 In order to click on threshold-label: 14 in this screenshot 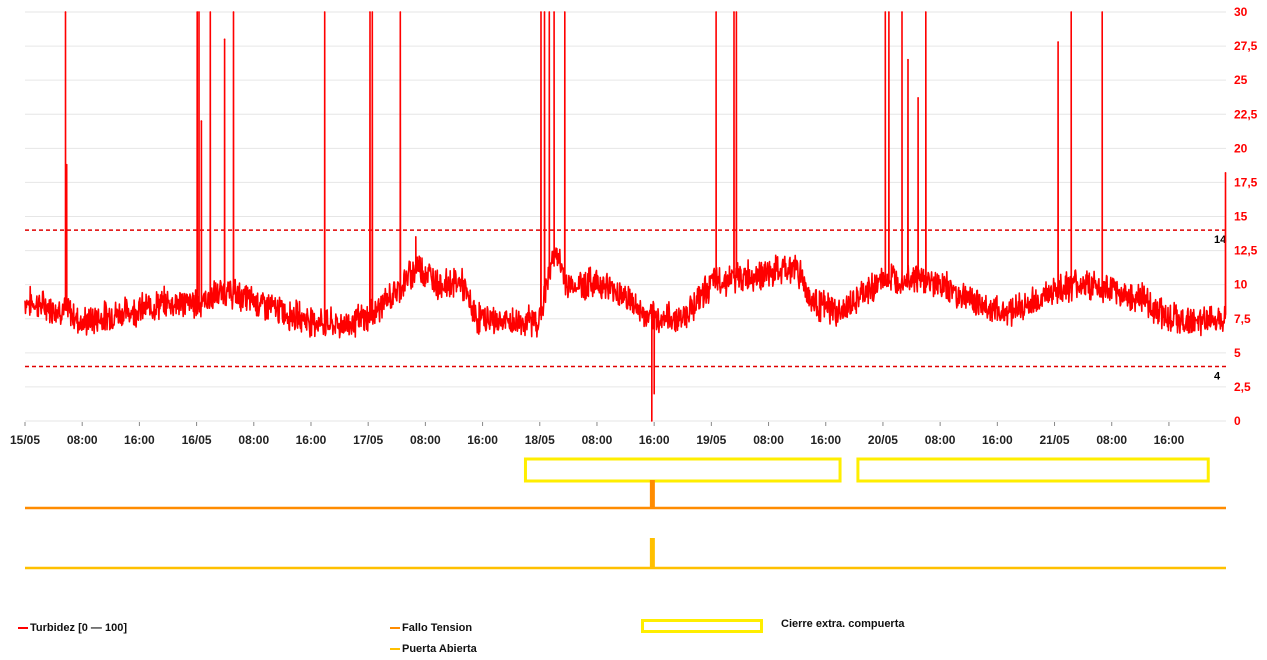, I will do `click(1220, 240)`.